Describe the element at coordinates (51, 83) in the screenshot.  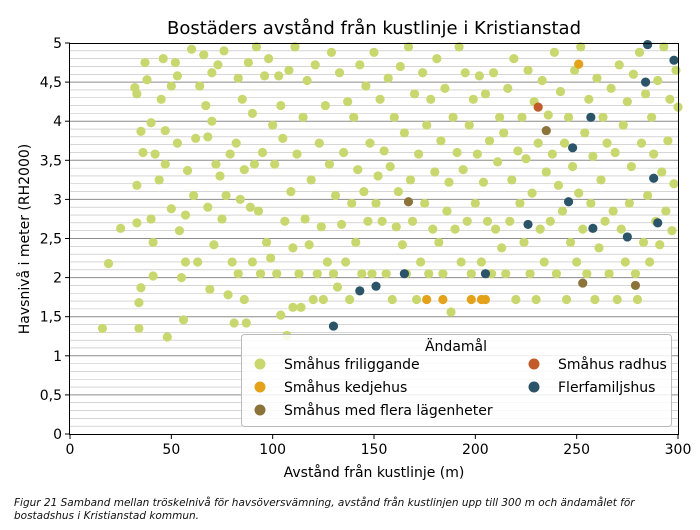
I see `y-tick-label: 4,5` at that location.